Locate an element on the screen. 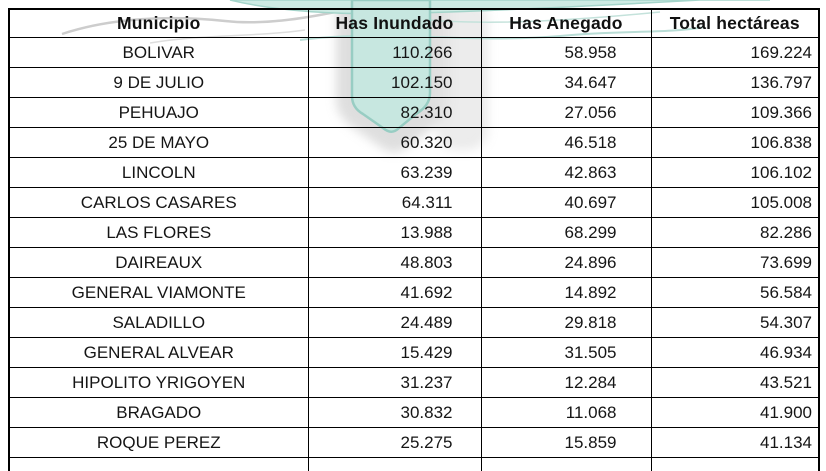 The image size is (826, 471). table-row: BRAGADO 30.832 11.068 41.900 is located at coordinates (414, 412).